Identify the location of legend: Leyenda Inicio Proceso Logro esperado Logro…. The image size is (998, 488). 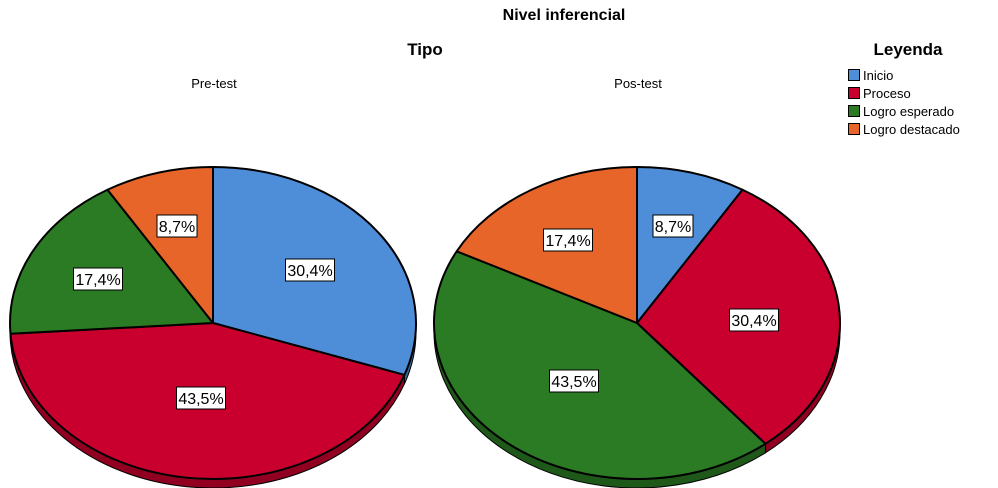
(923, 89).